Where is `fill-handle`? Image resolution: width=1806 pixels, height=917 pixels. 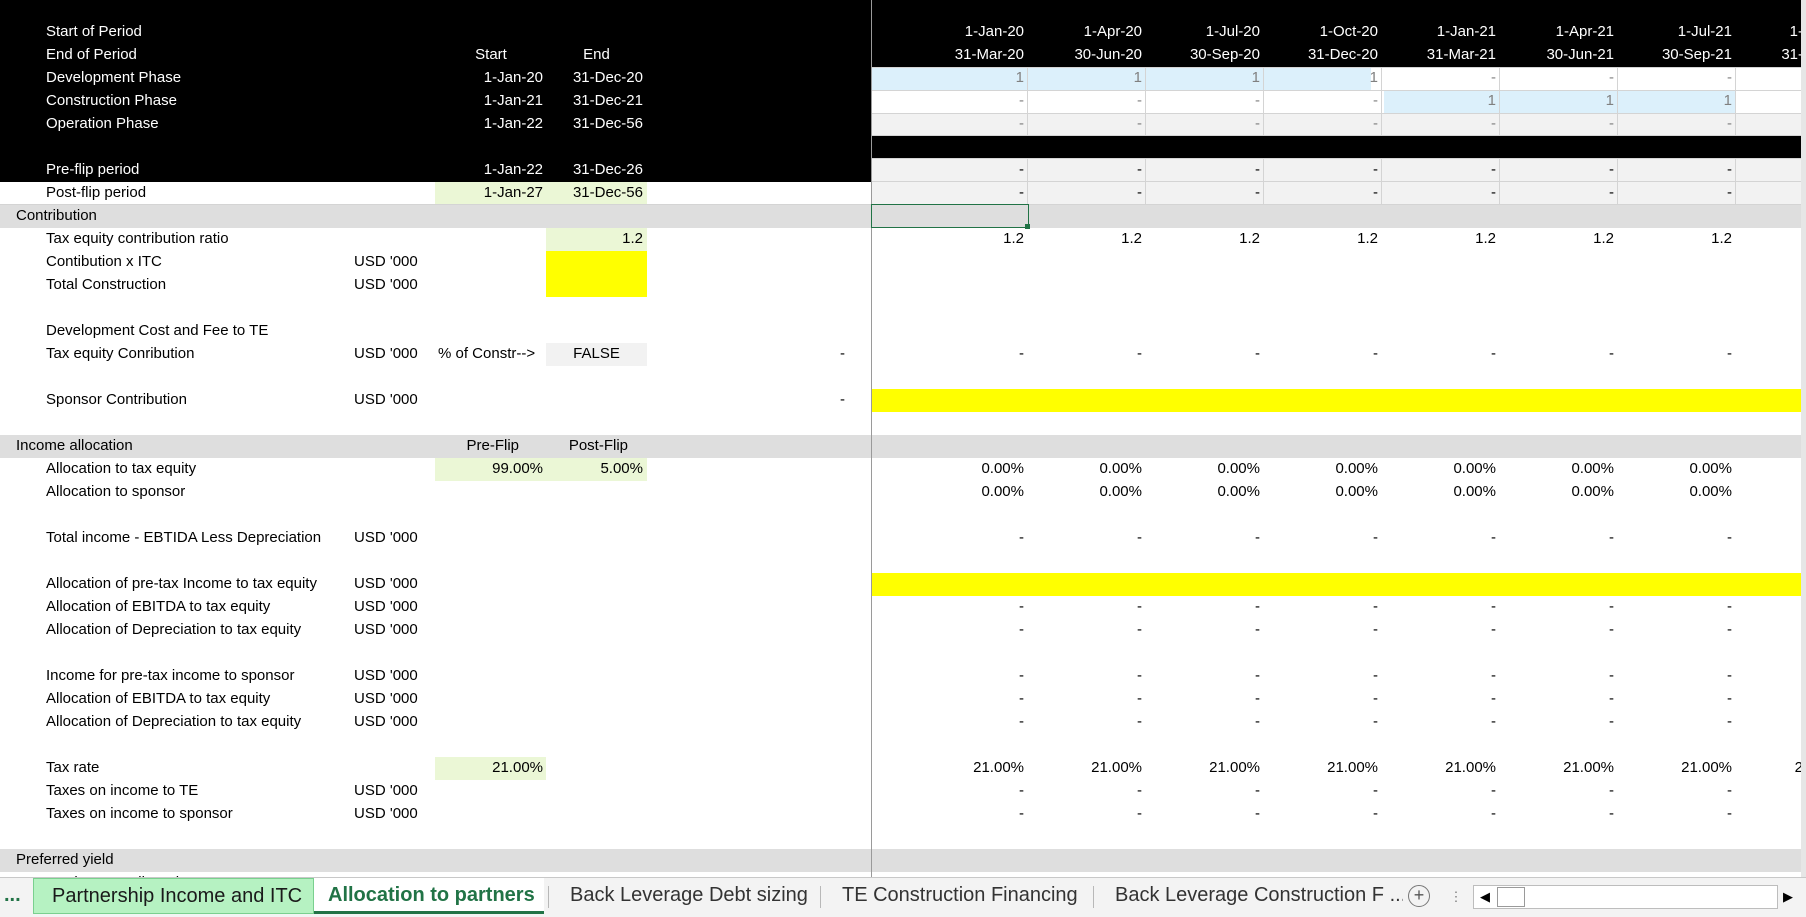
fill-handle is located at coordinates (1027, 226).